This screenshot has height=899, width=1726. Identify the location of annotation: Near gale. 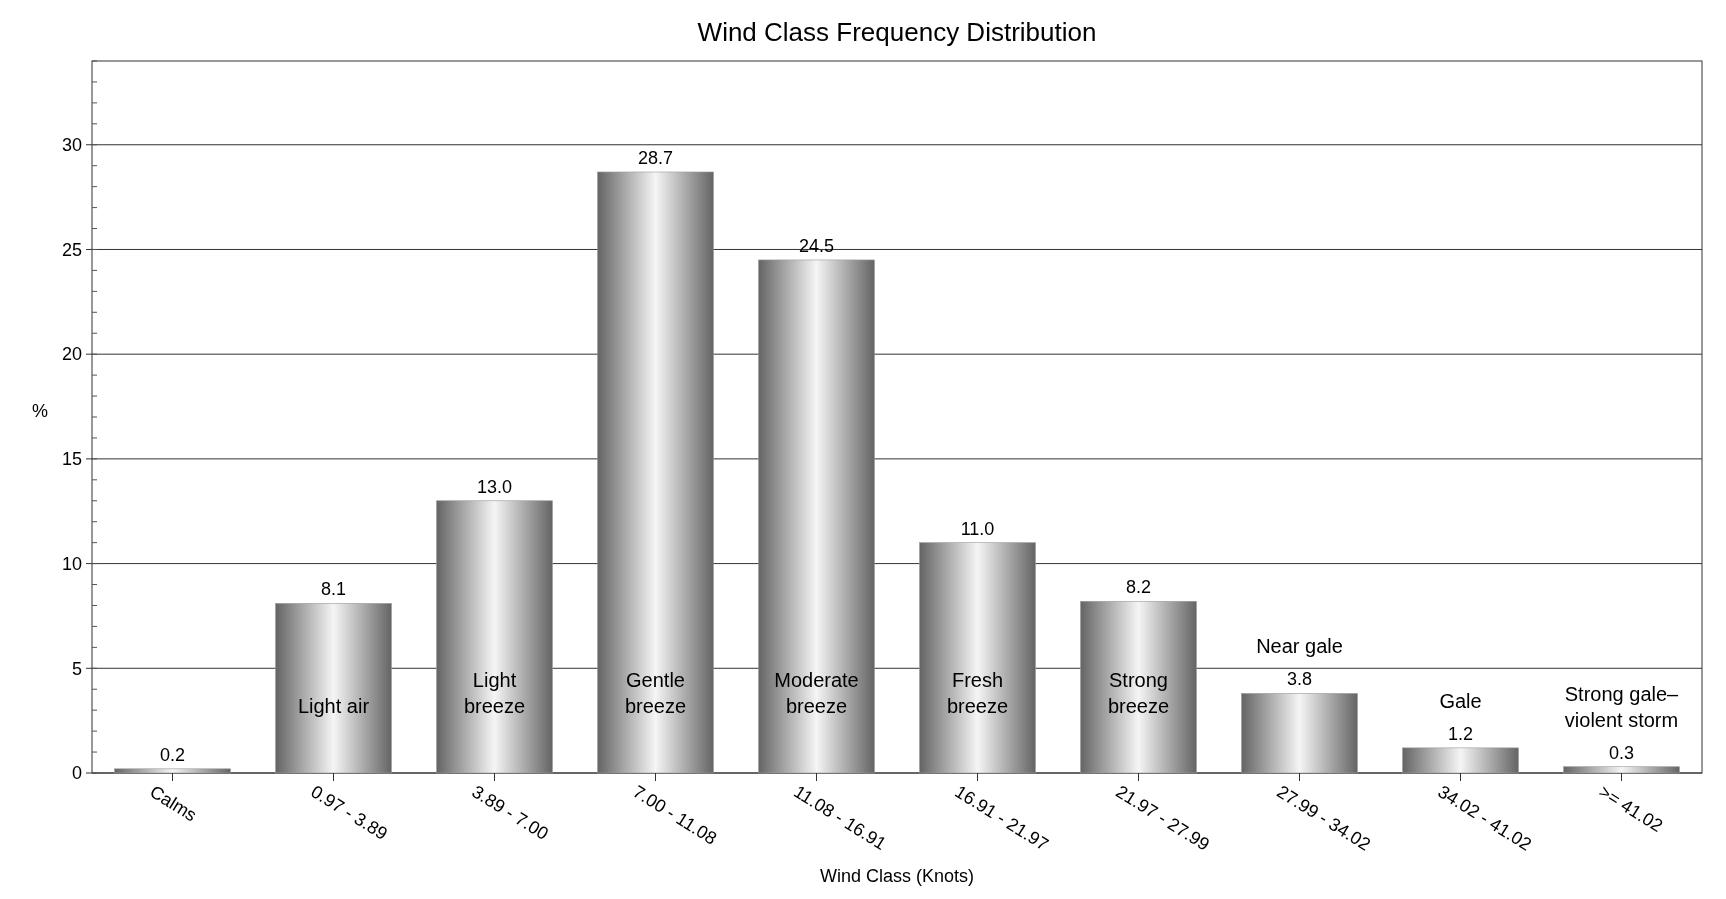
(1299, 646).